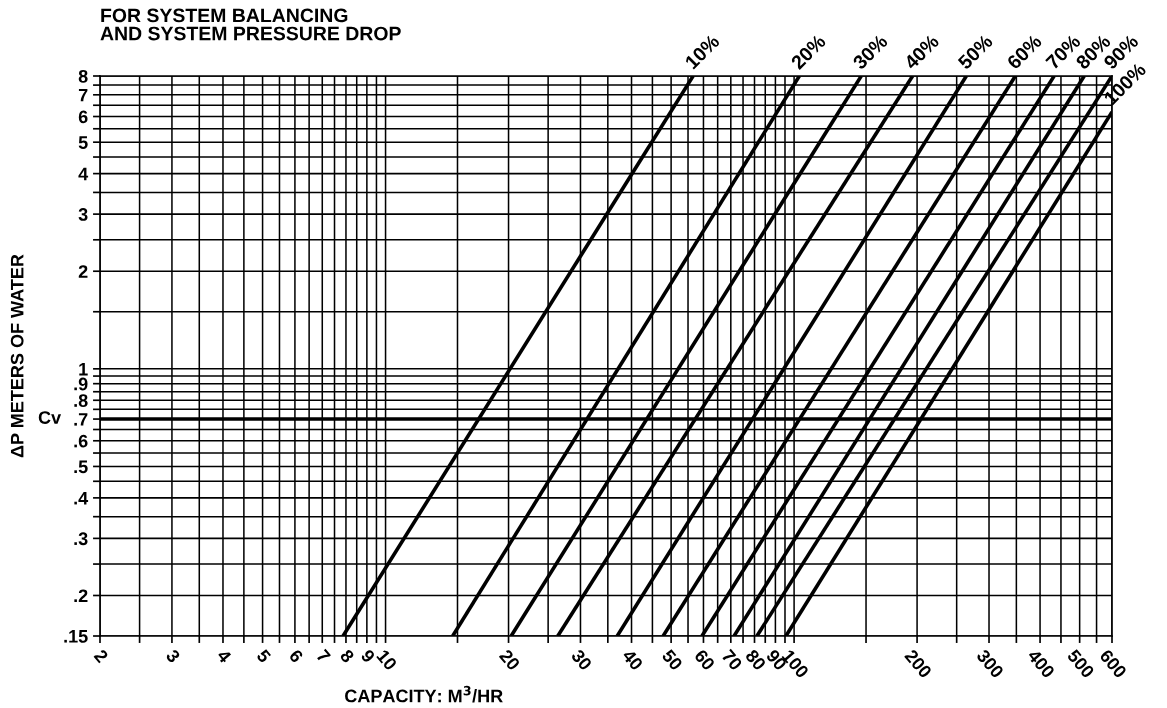 The image size is (1167, 708). What do you see at coordinates (1080, 663) in the screenshot?
I see `x-tick-label: 500` at bounding box center [1080, 663].